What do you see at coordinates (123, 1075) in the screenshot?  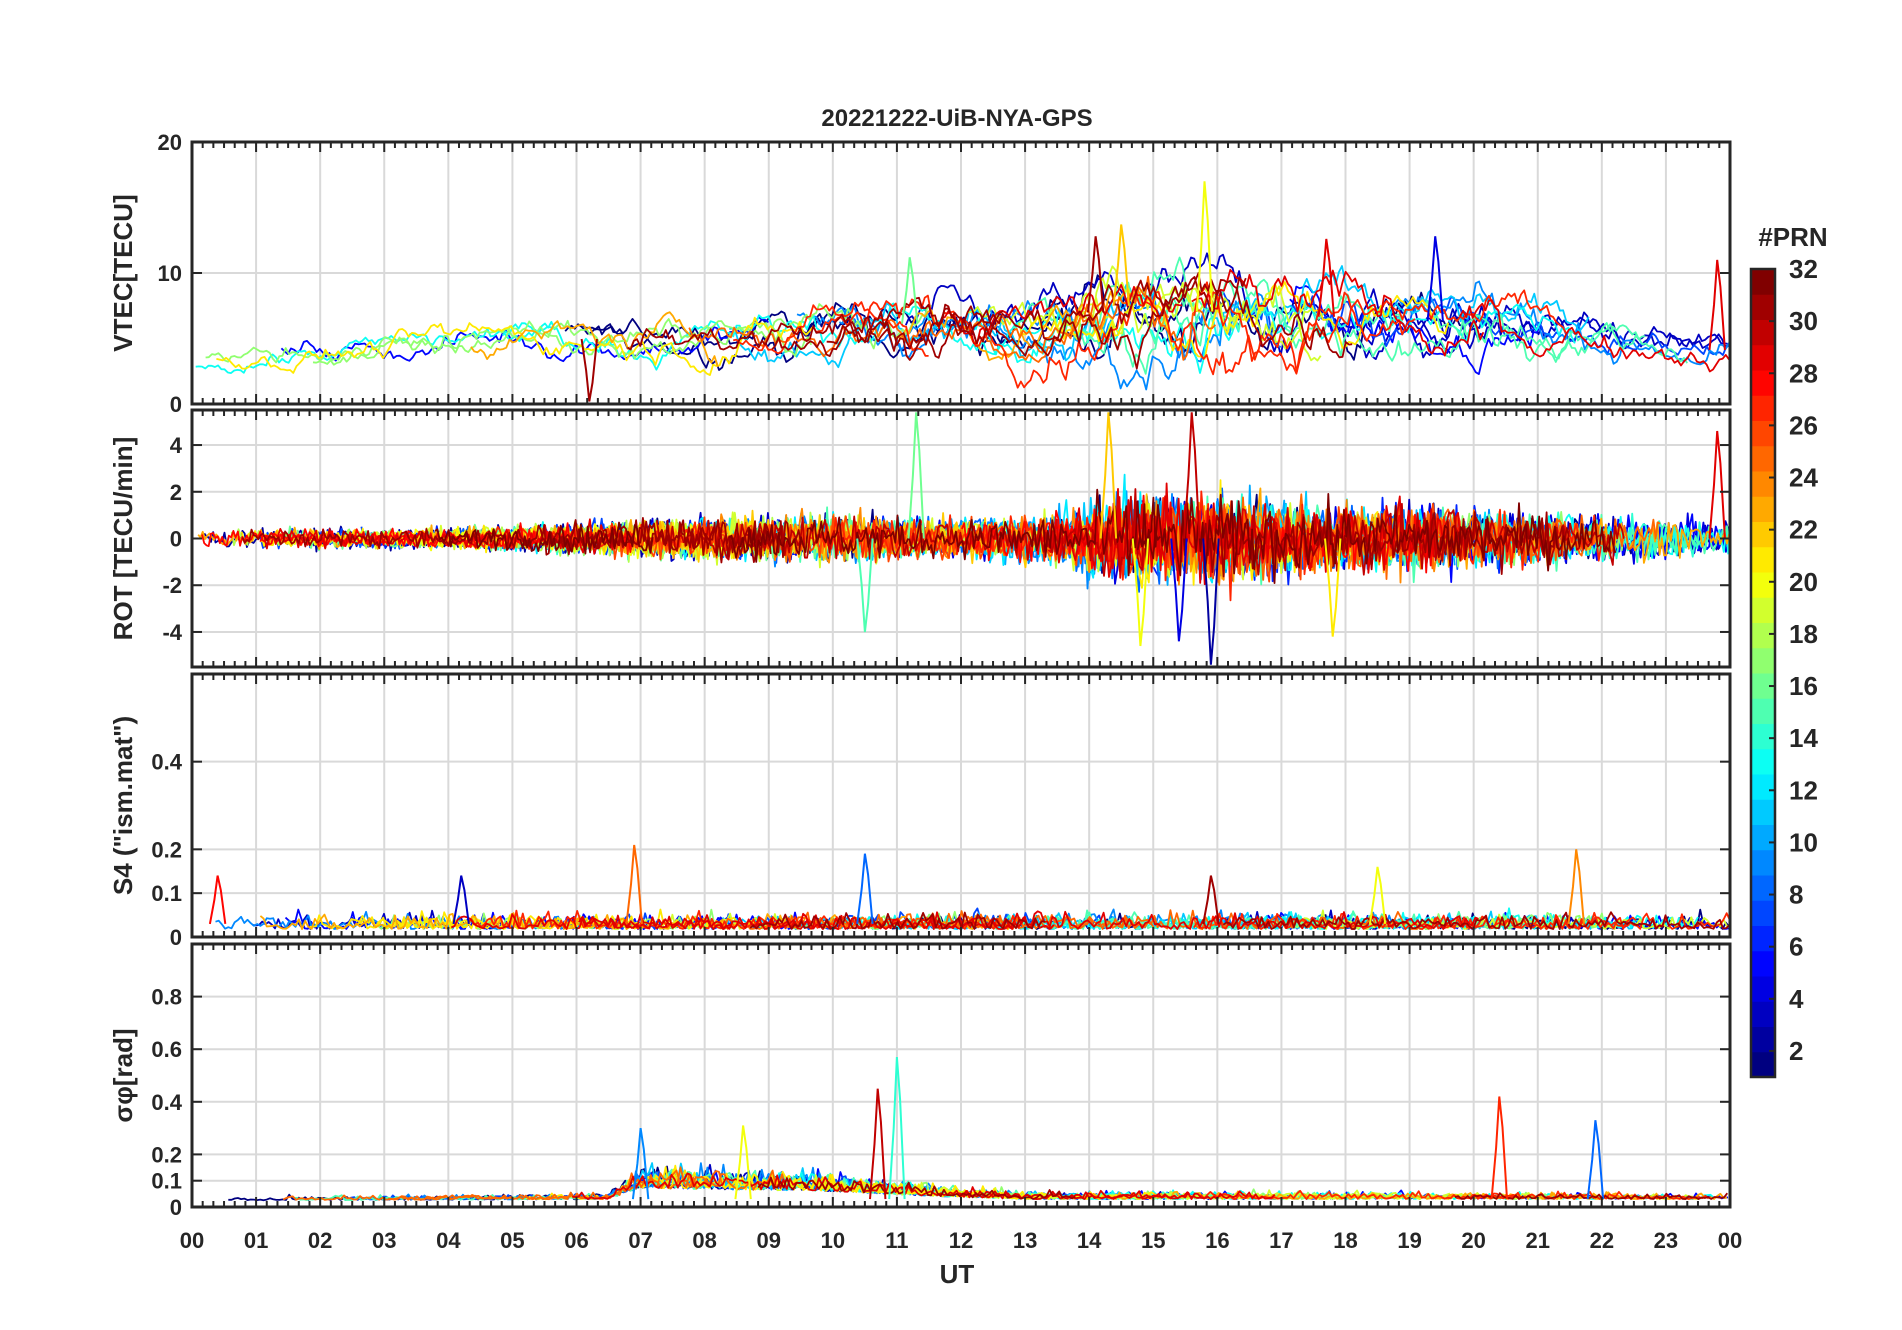 I see `y-axis-label-sigma_phi: σφ[rad]` at bounding box center [123, 1075].